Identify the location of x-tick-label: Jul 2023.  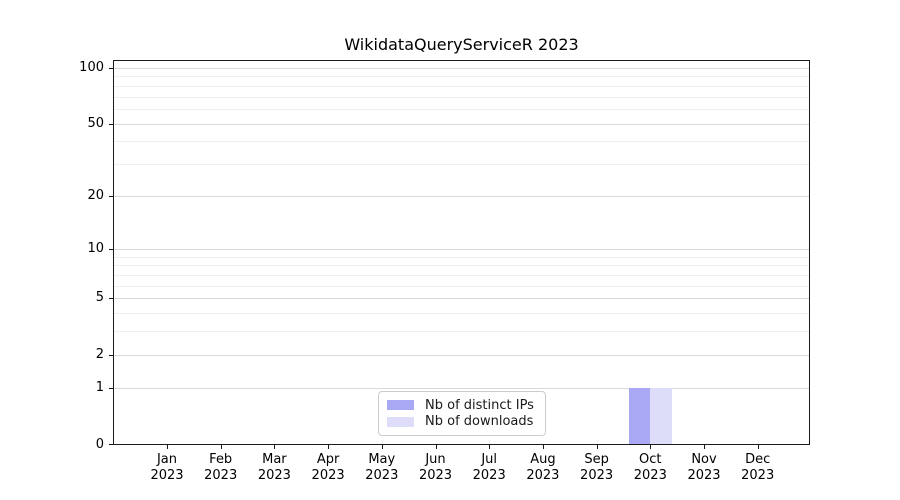
(489, 468).